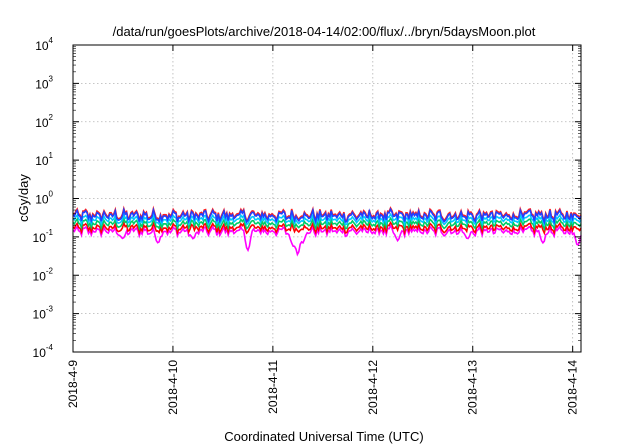 The image size is (640, 448). Describe the element at coordinates (44, 44) in the screenshot. I see `y-tick-label: 10⁴` at that location.